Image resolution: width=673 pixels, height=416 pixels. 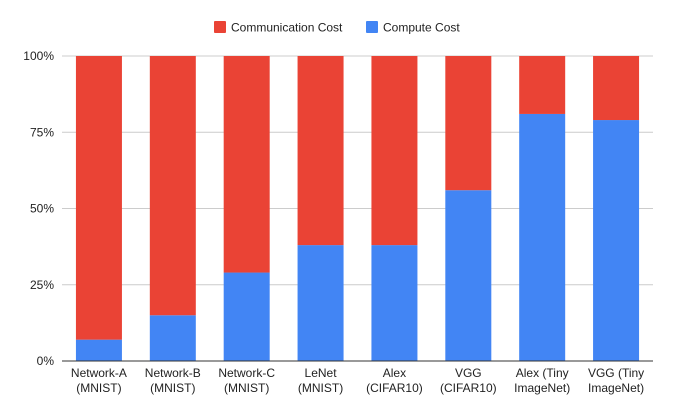 What do you see at coordinates (421, 28) in the screenshot?
I see `legend-label-1: Compute Cost` at bounding box center [421, 28].